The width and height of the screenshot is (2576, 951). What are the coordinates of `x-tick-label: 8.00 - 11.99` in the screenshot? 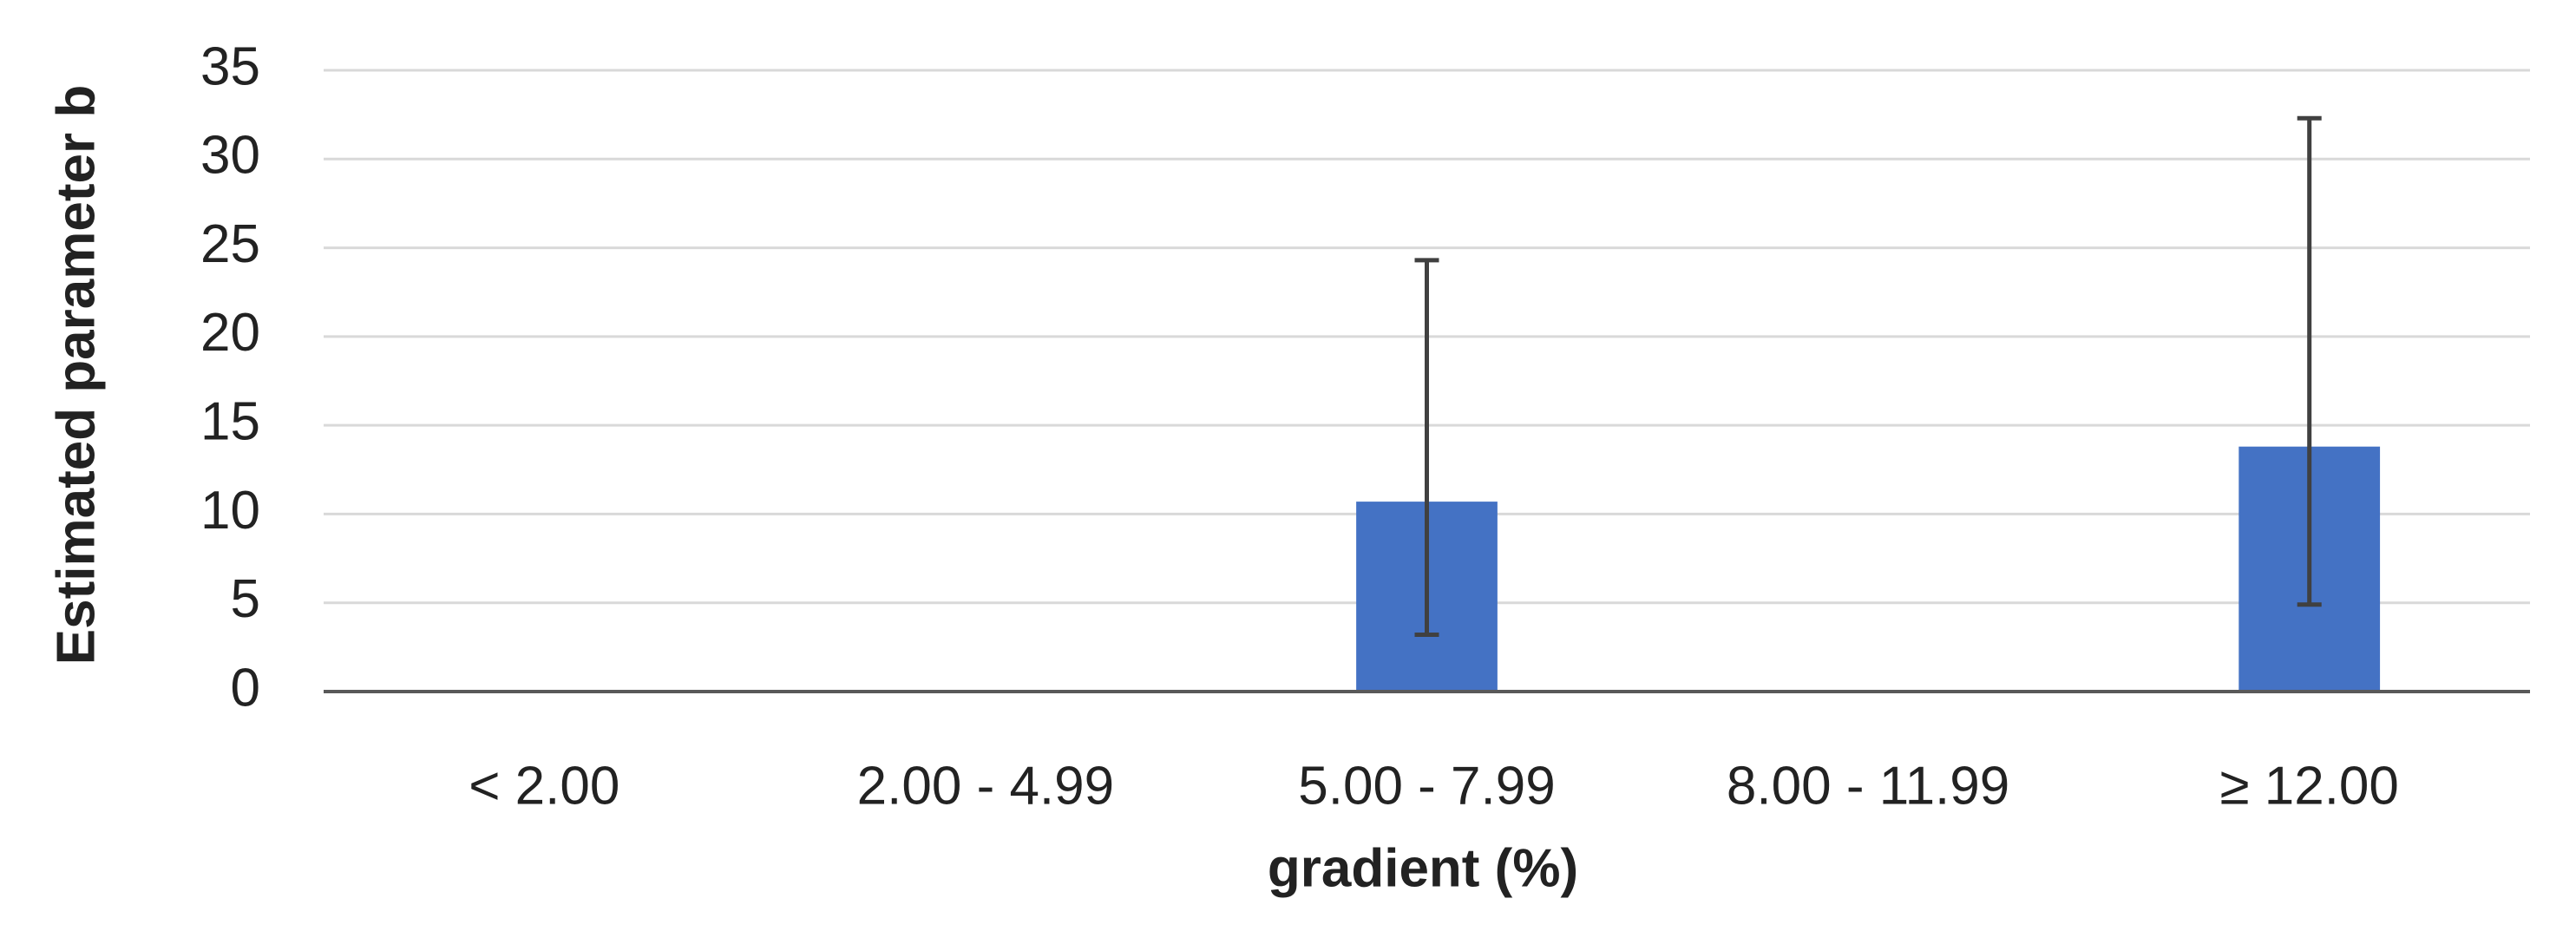 It's located at (1868, 786).